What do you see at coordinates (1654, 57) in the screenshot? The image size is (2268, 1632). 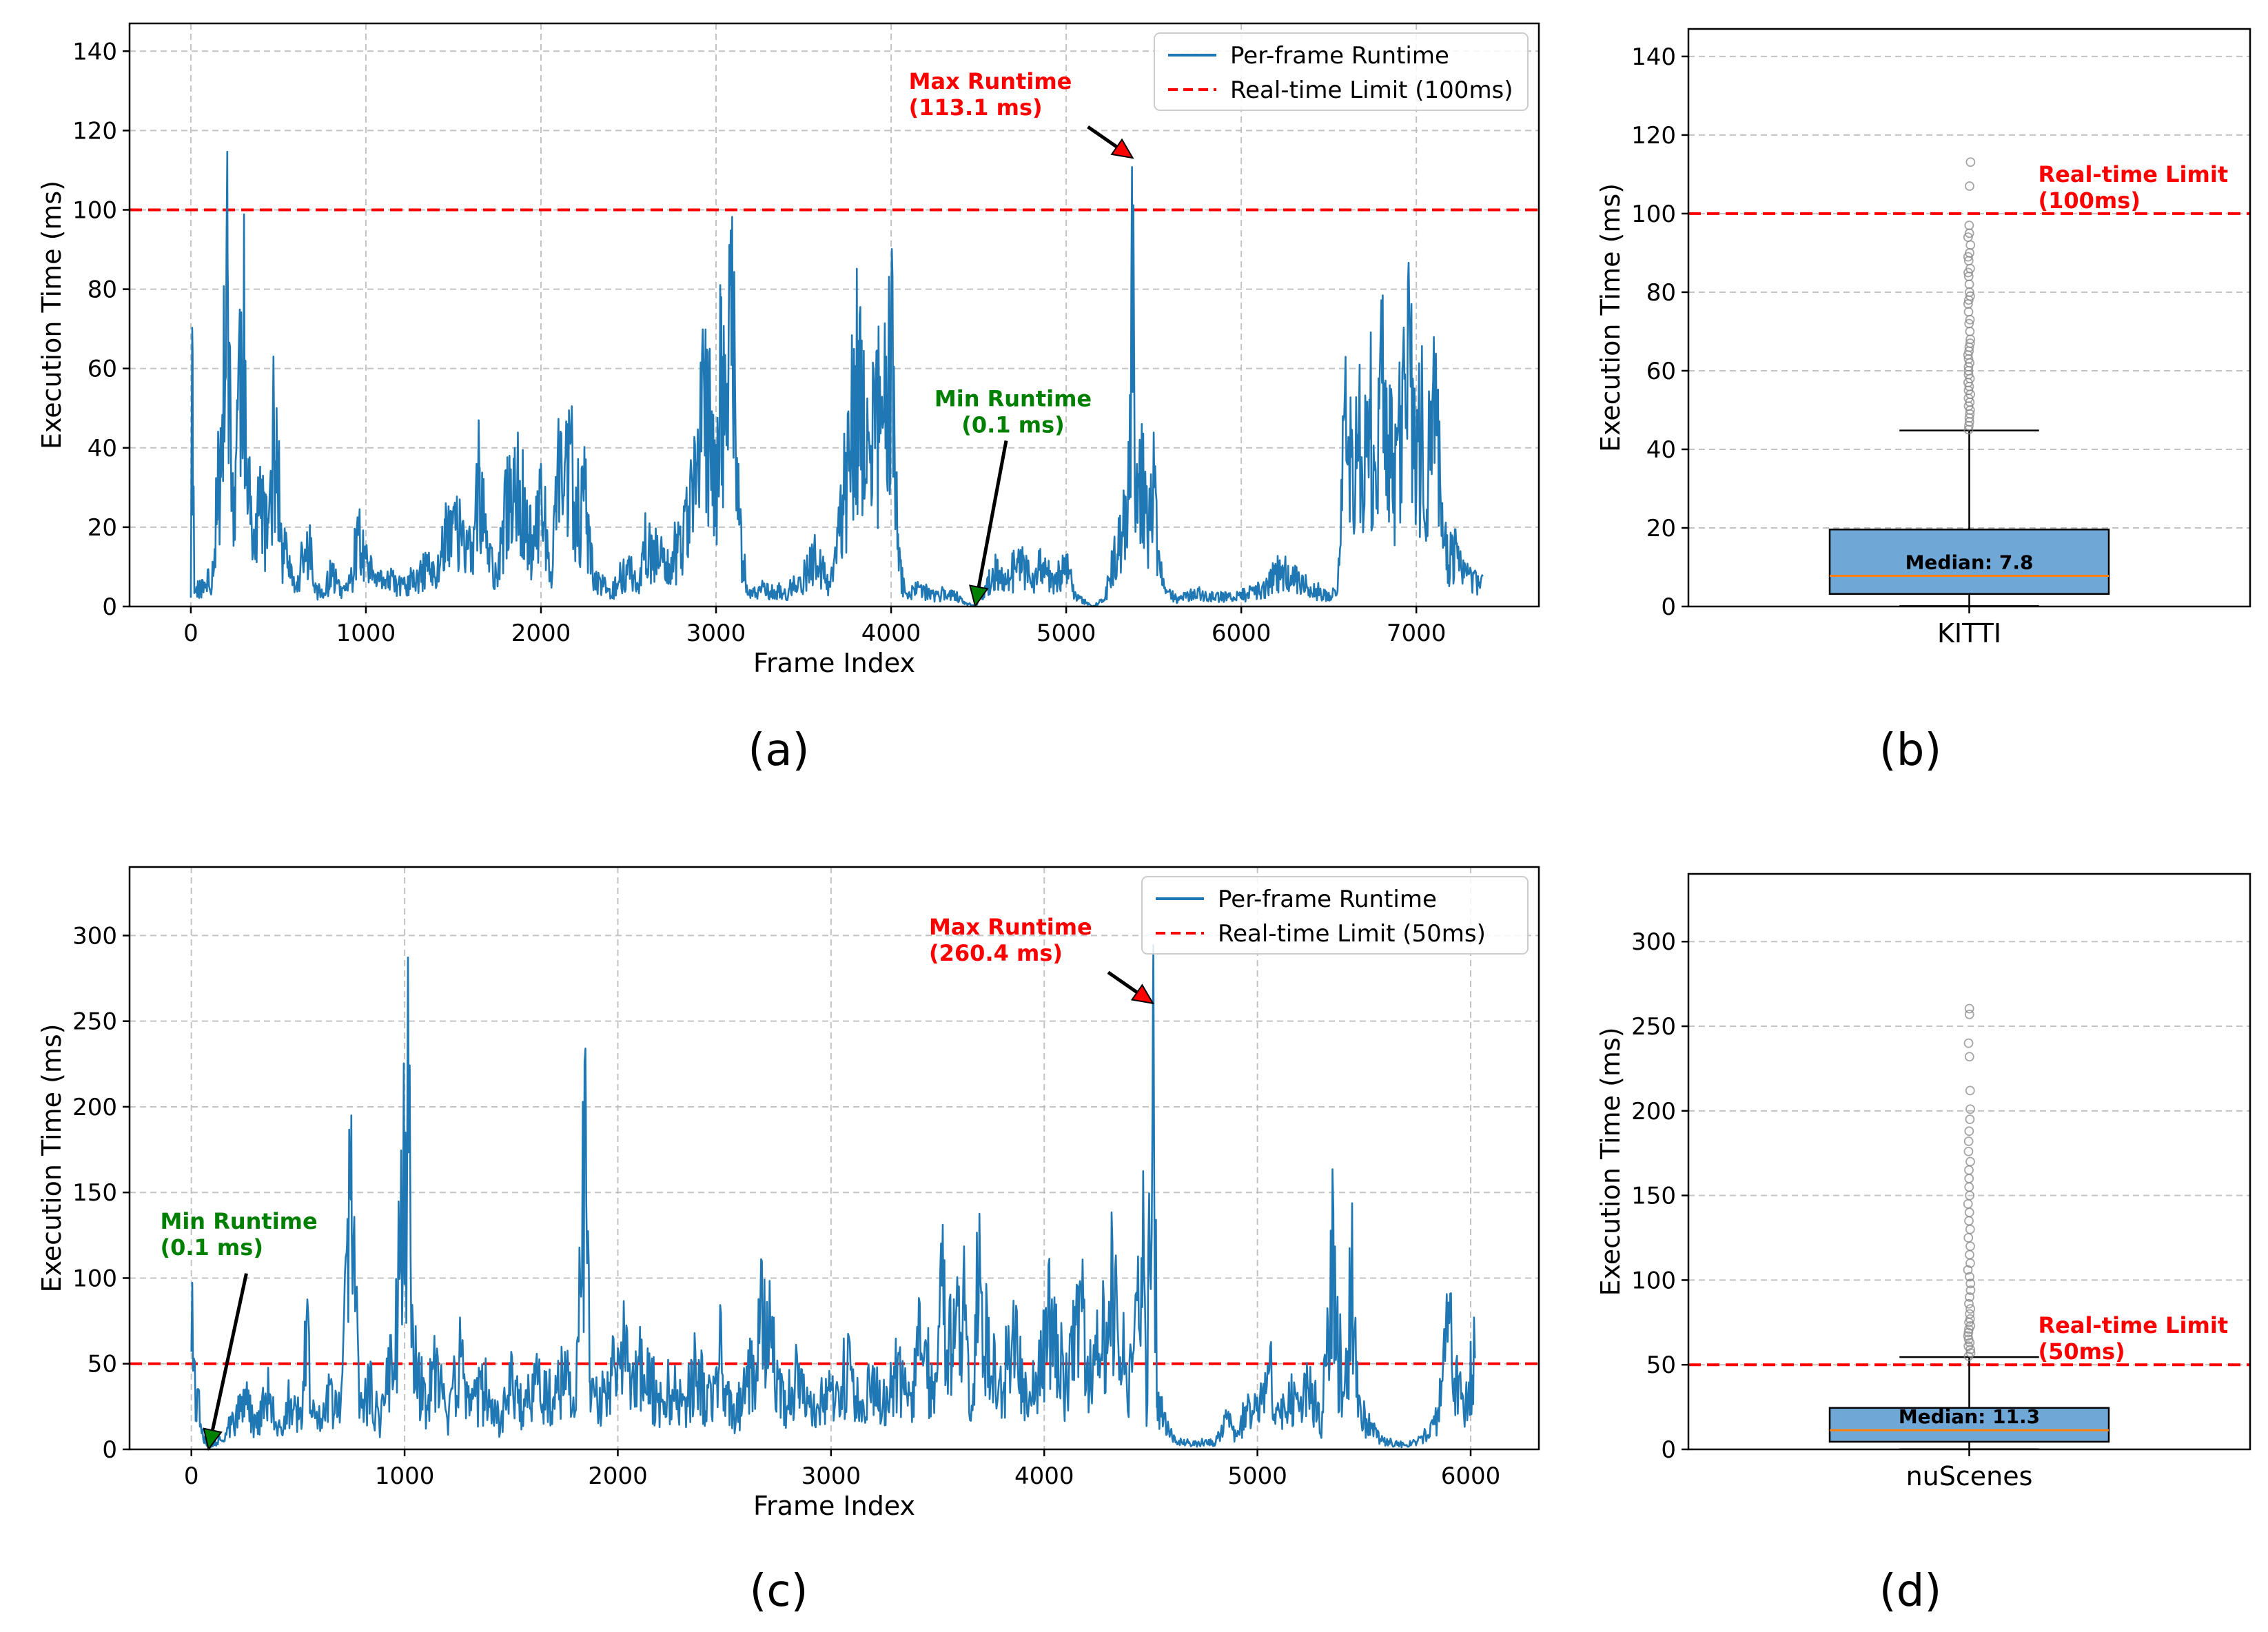 I see `panel-b-ytick-label: 140` at bounding box center [1654, 57].